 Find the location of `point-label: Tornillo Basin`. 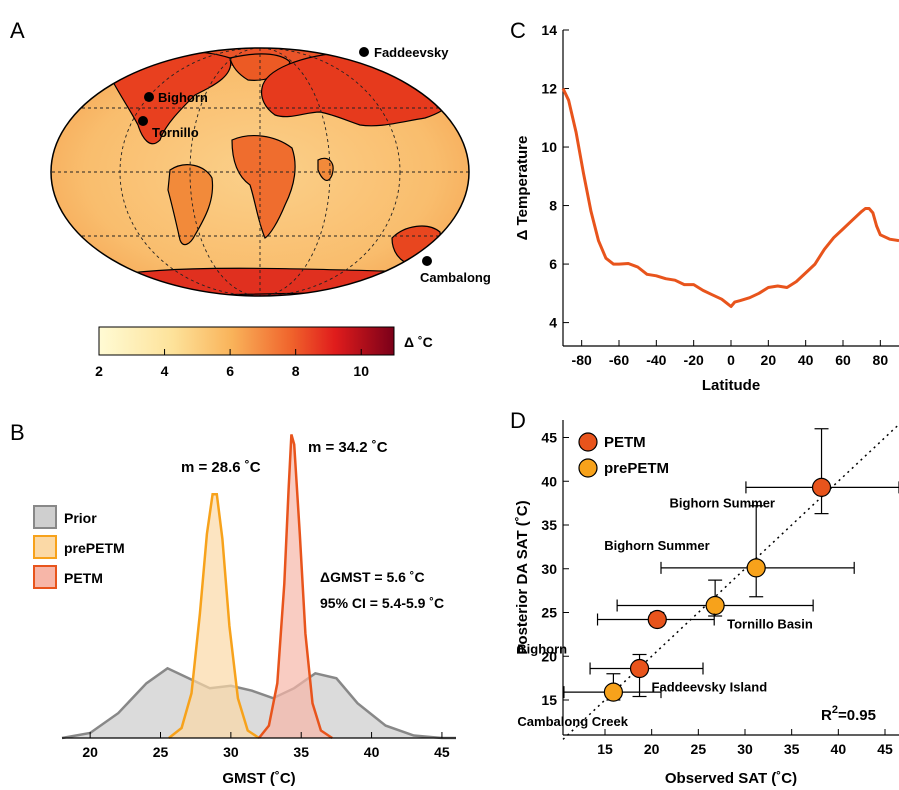

point-label: Tornillo Basin is located at coordinates (770, 624).